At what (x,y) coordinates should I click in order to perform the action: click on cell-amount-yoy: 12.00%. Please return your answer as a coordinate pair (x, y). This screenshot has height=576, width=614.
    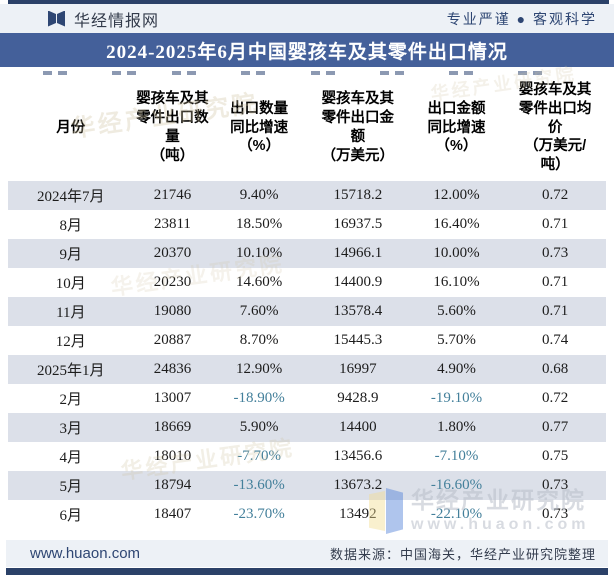
    Looking at the image, I should click on (456, 195).